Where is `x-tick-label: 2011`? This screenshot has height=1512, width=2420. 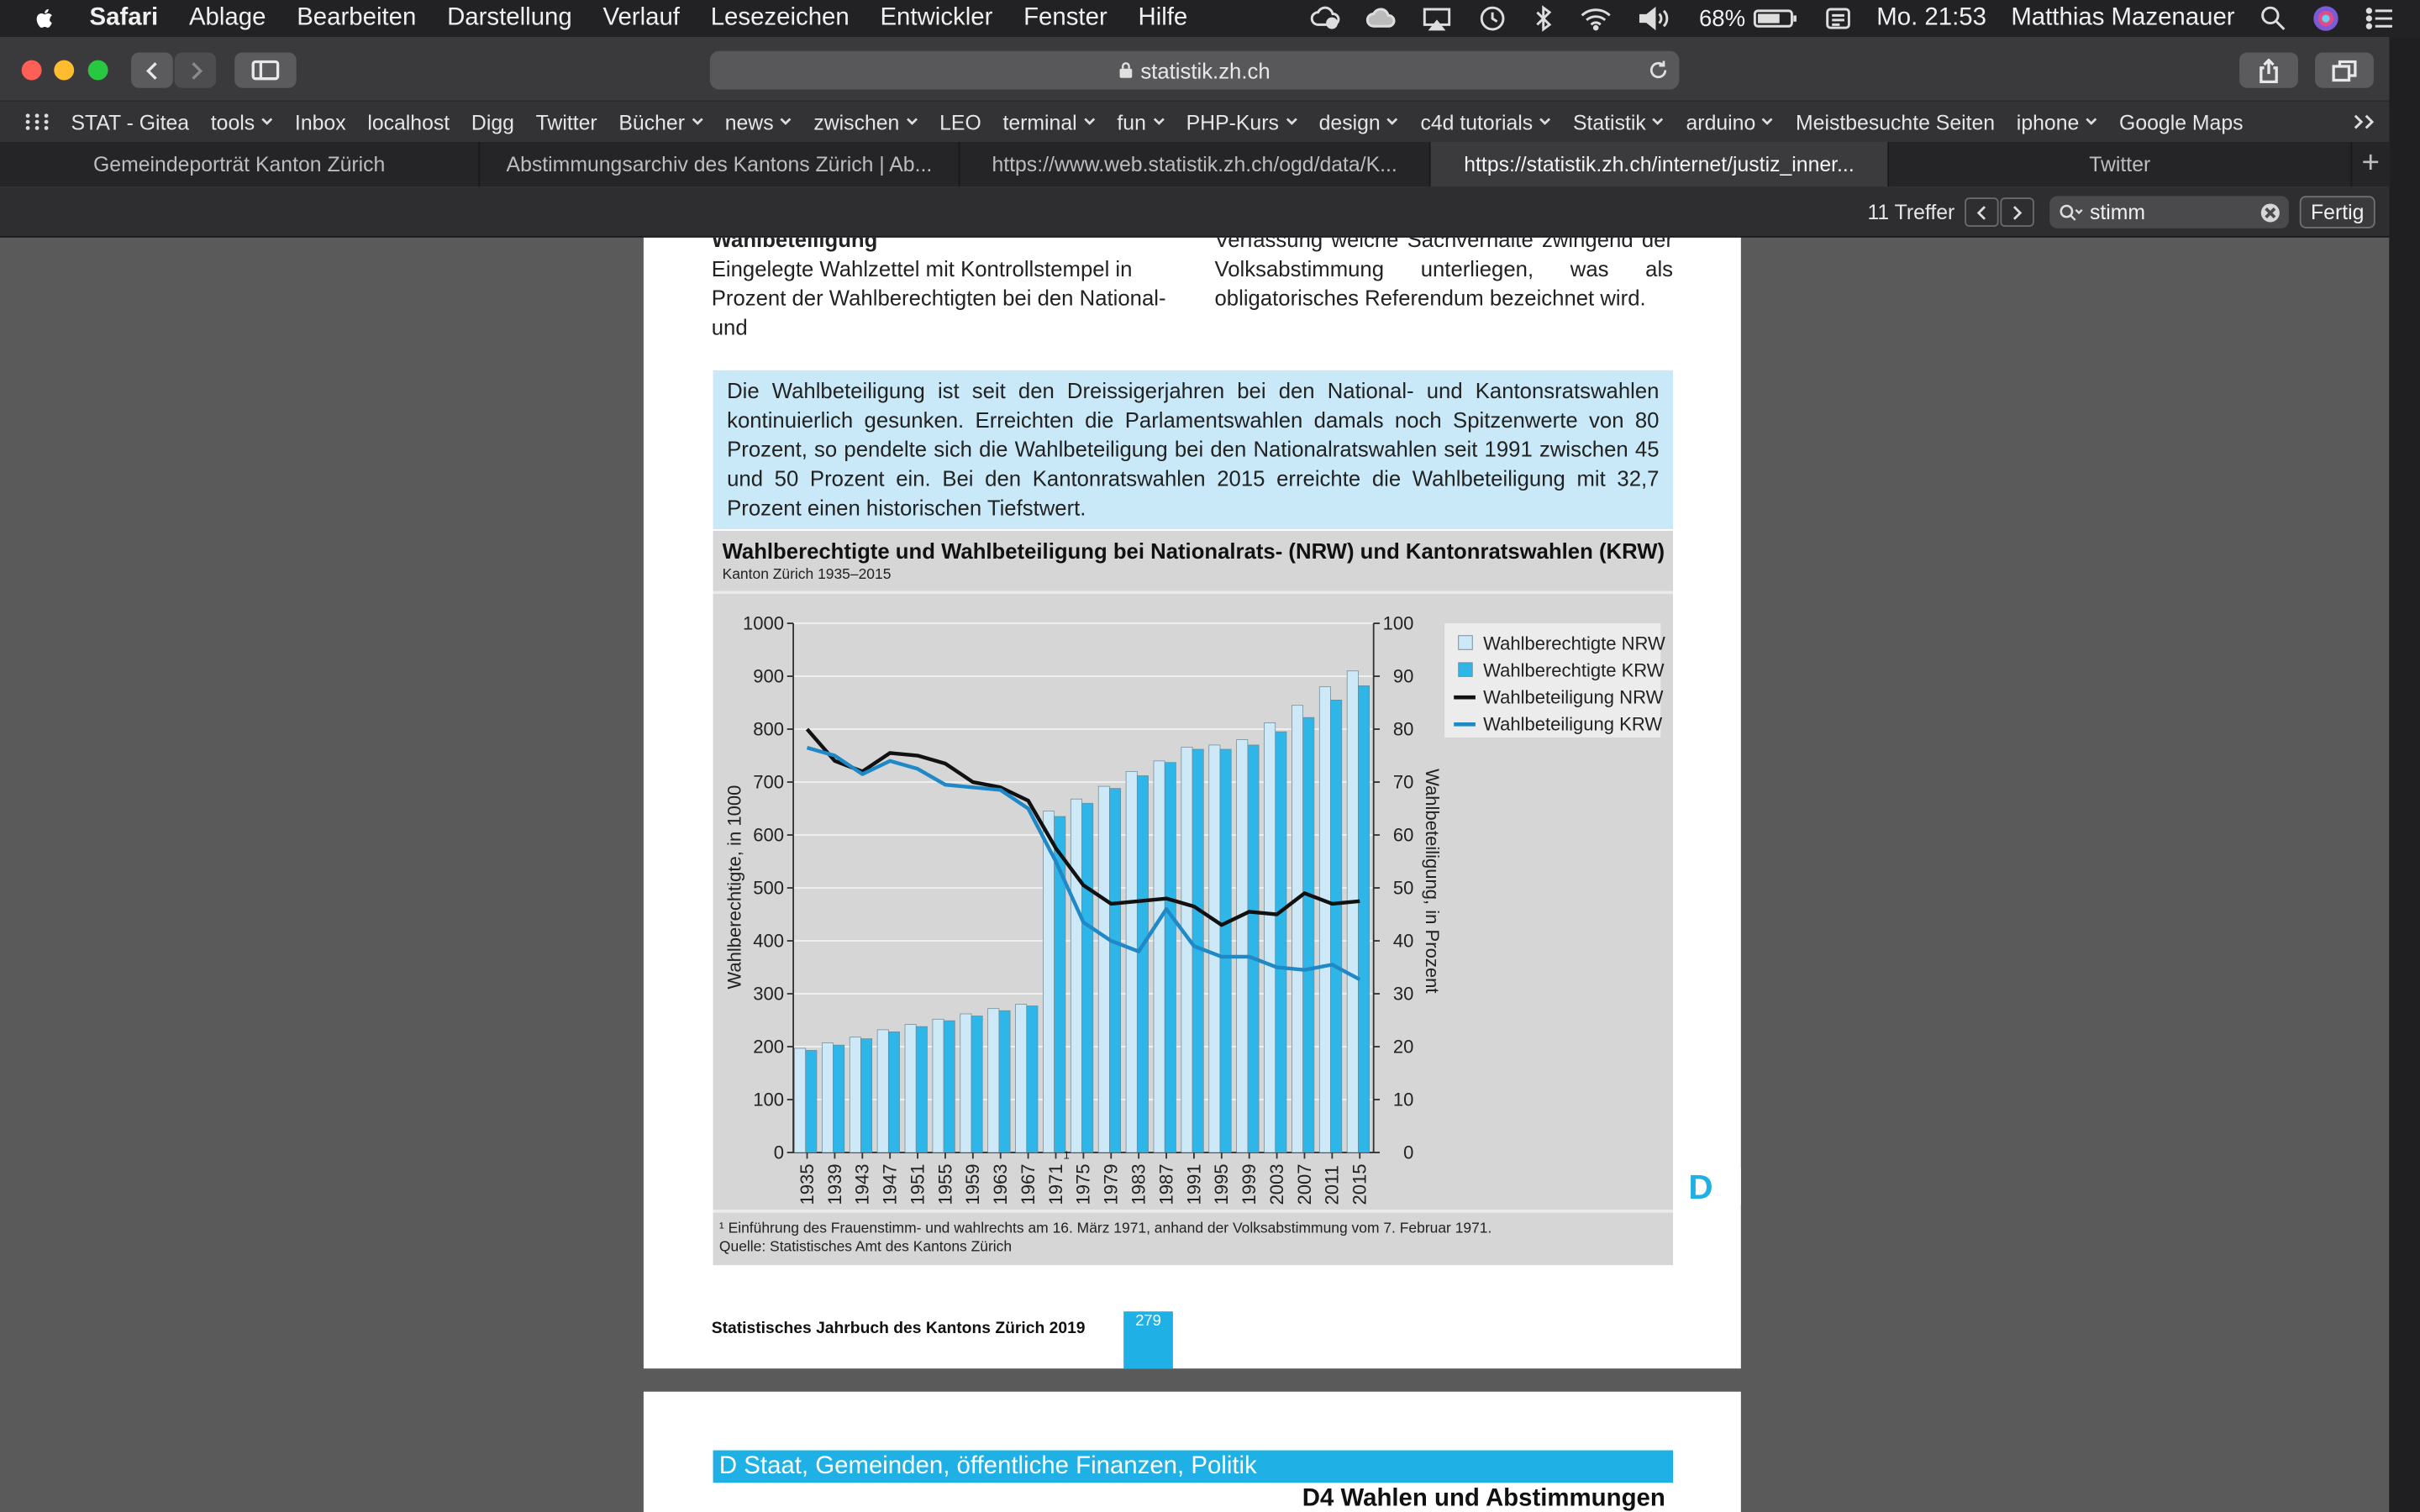 x-tick-label: 2011 is located at coordinates (1332, 1185).